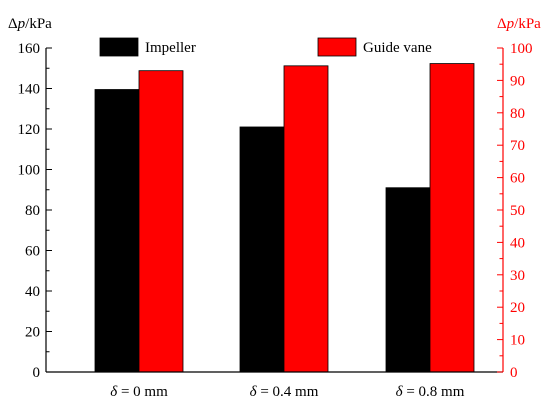  What do you see at coordinates (430, 392) in the screenshot?
I see `category-label: δ = 0.8 mm` at bounding box center [430, 392].